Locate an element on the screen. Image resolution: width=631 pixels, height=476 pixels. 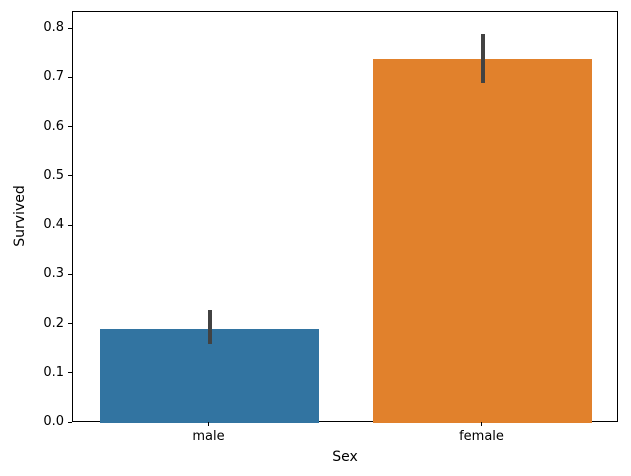
x-tick-label-male: male is located at coordinates (208, 436).